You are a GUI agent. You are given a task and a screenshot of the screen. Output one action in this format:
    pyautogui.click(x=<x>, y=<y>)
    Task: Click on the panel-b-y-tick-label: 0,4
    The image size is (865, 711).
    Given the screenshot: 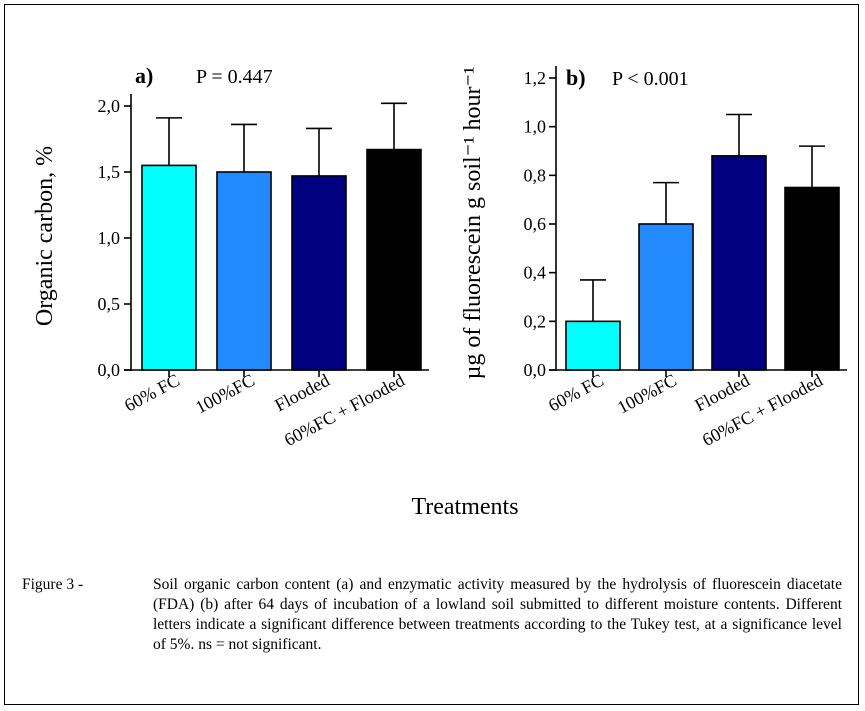 What is the action you would take?
    pyautogui.click(x=535, y=273)
    